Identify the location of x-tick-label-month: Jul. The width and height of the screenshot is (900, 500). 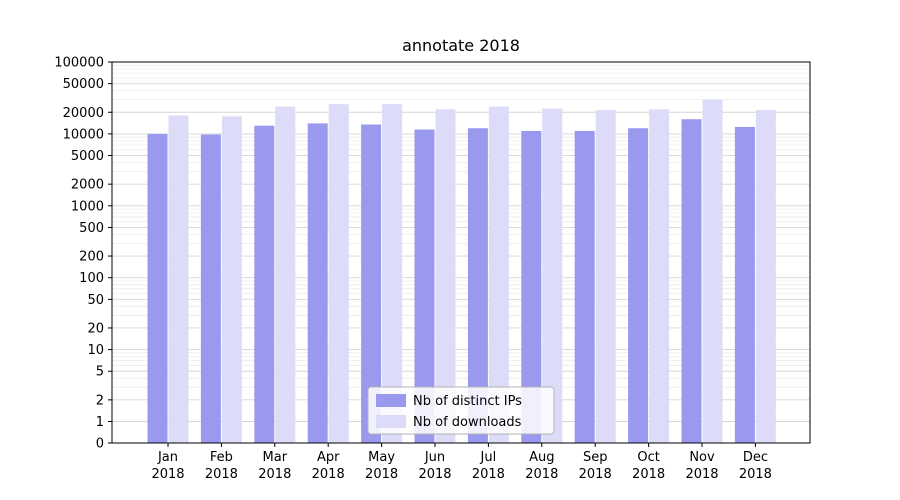
(488, 457).